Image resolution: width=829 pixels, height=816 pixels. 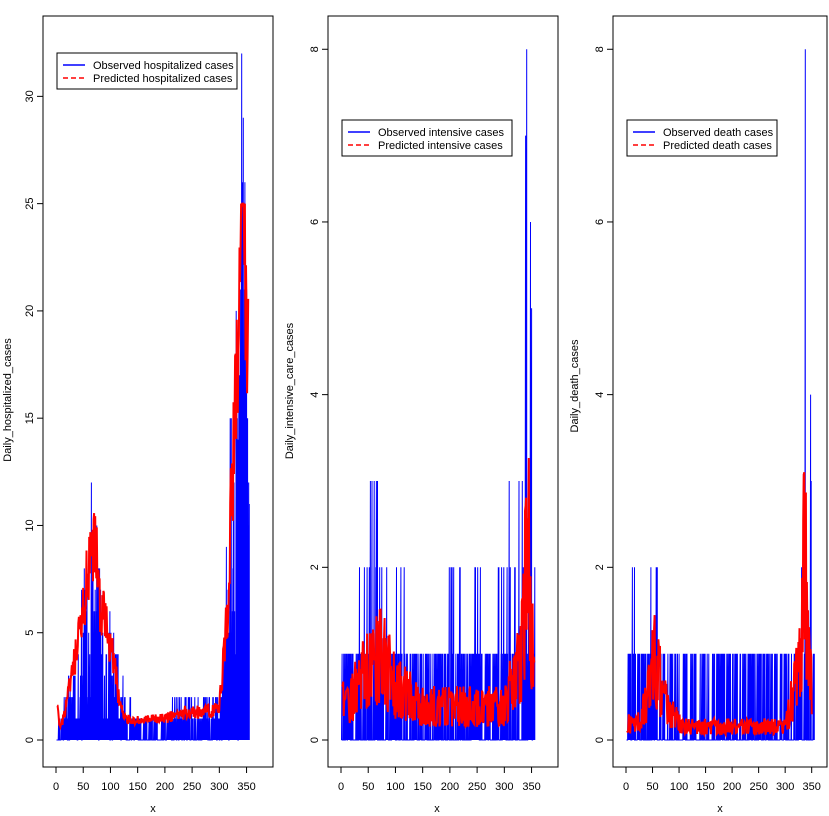 I want to click on legend-label-predicted: Predicted hospitalized cases, so click(x=163, y=79).